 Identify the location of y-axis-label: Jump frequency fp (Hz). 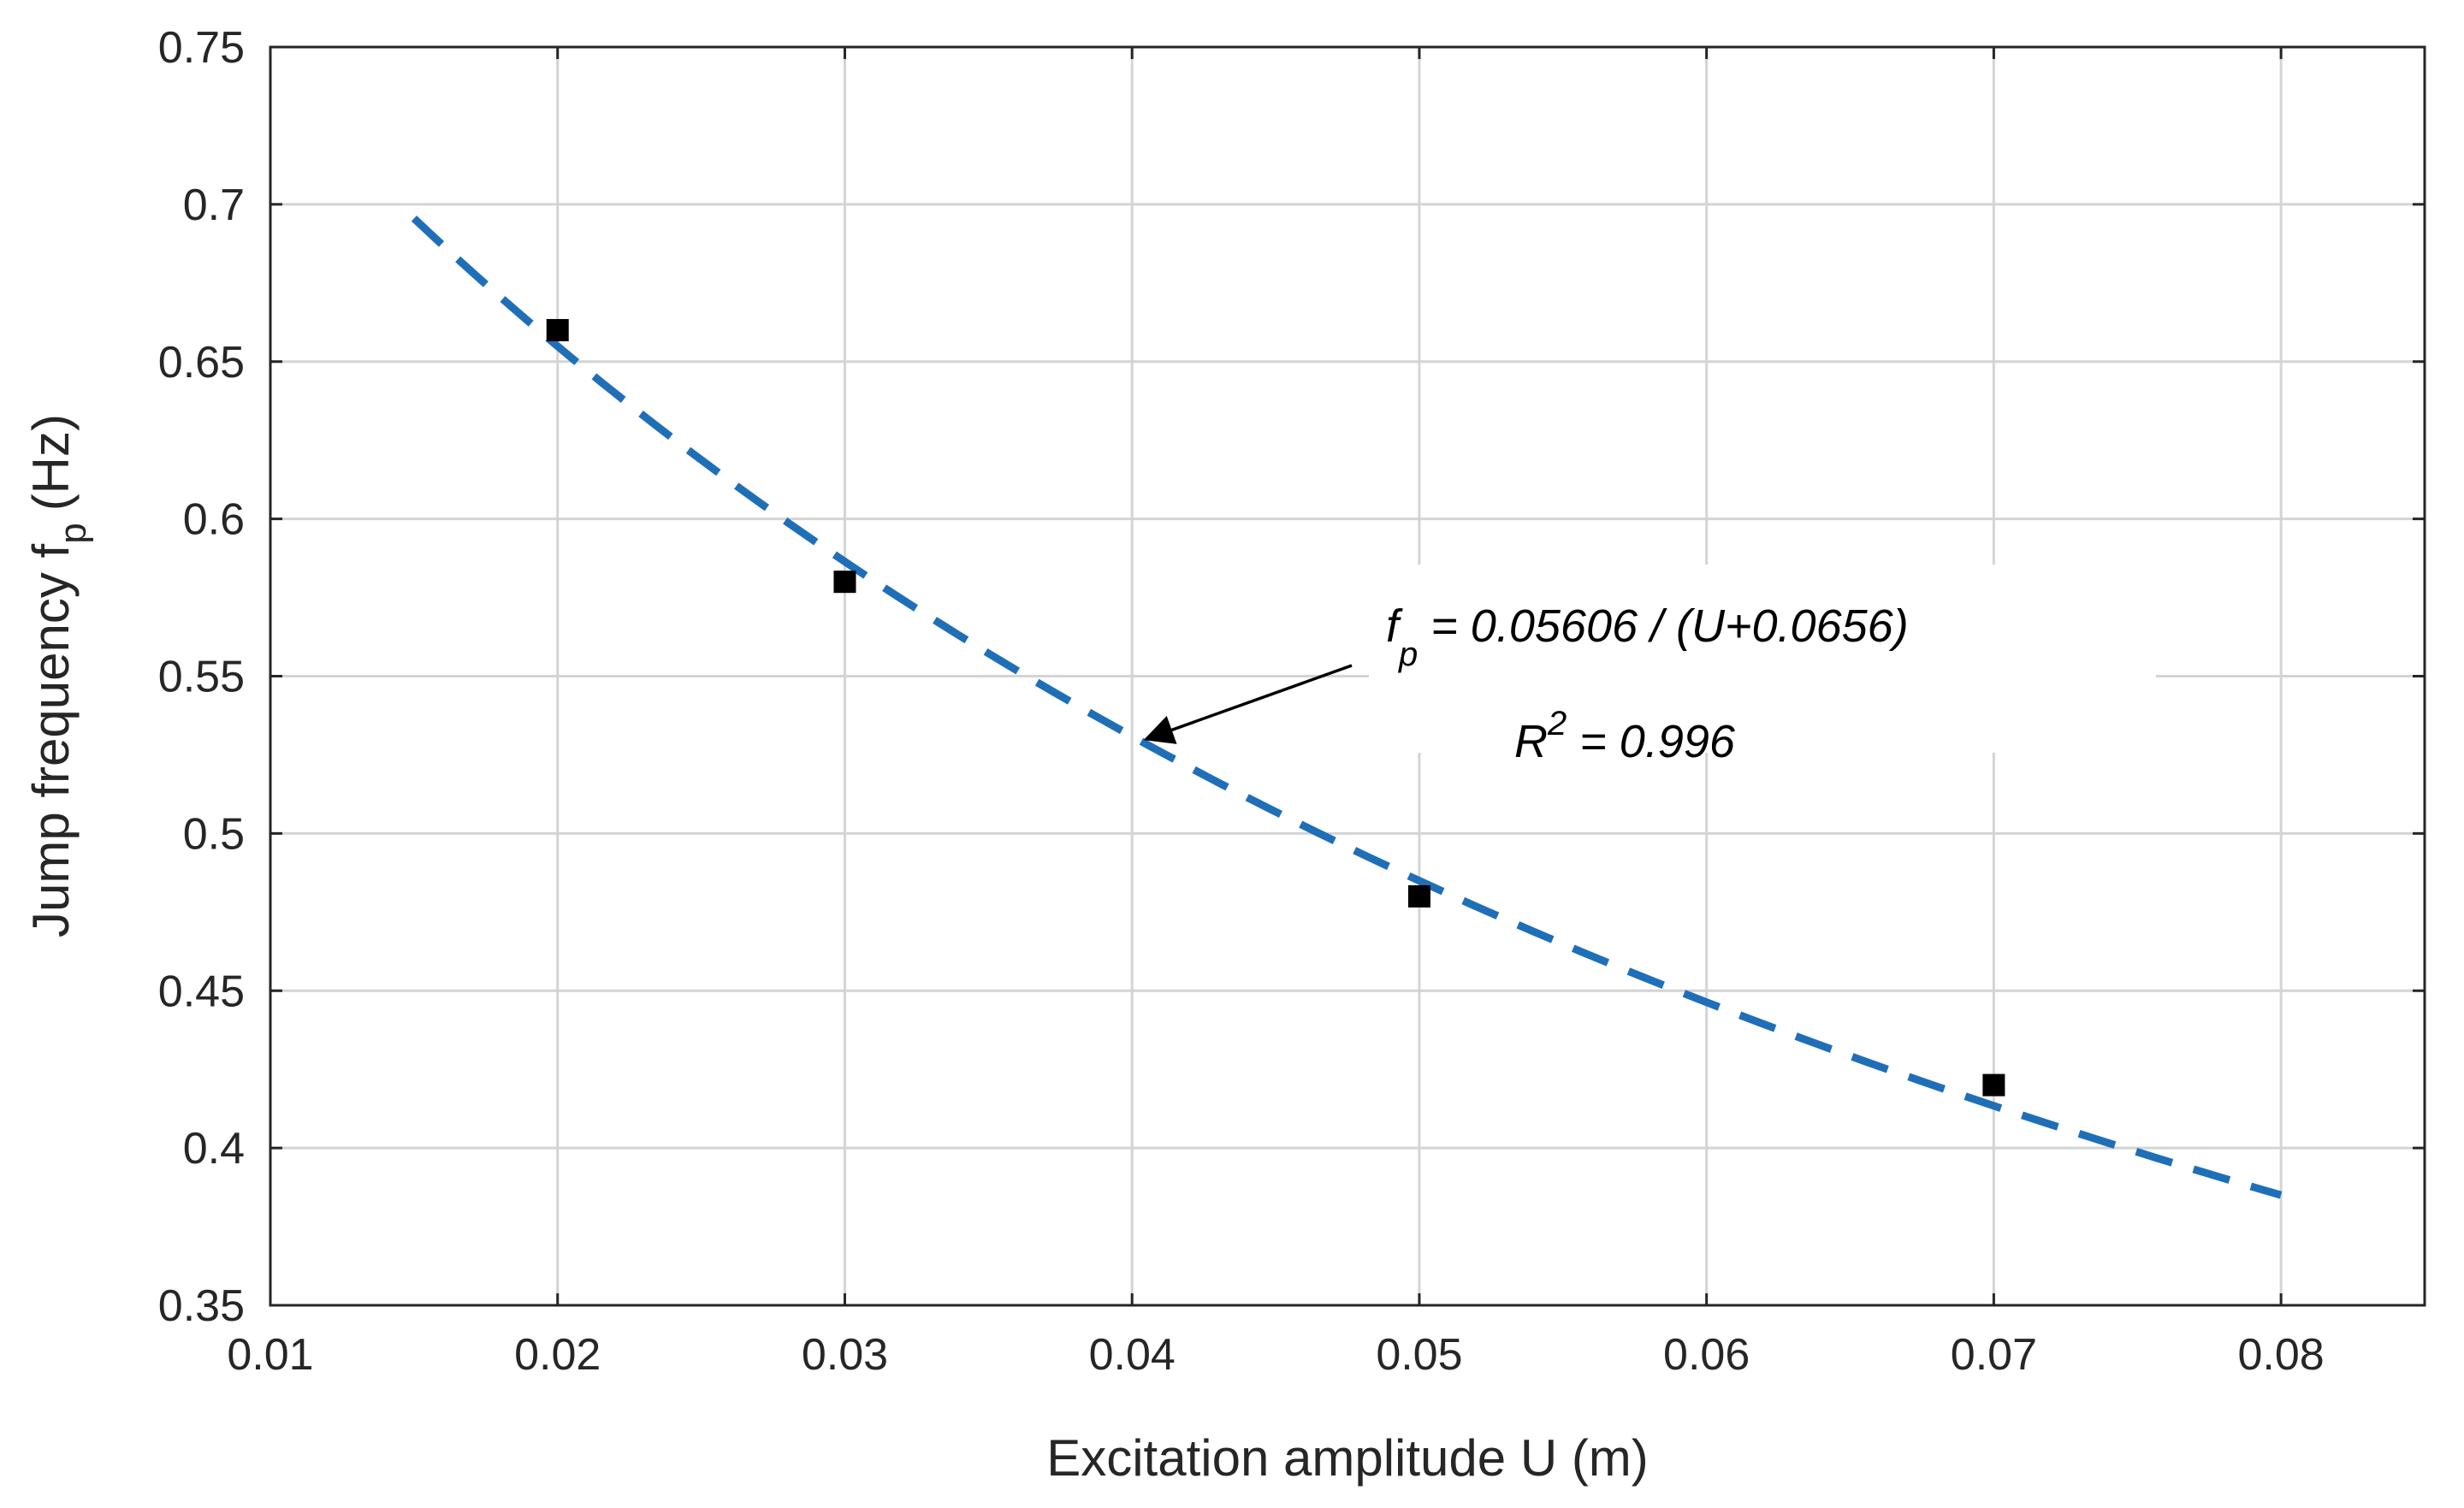
(58, 675).